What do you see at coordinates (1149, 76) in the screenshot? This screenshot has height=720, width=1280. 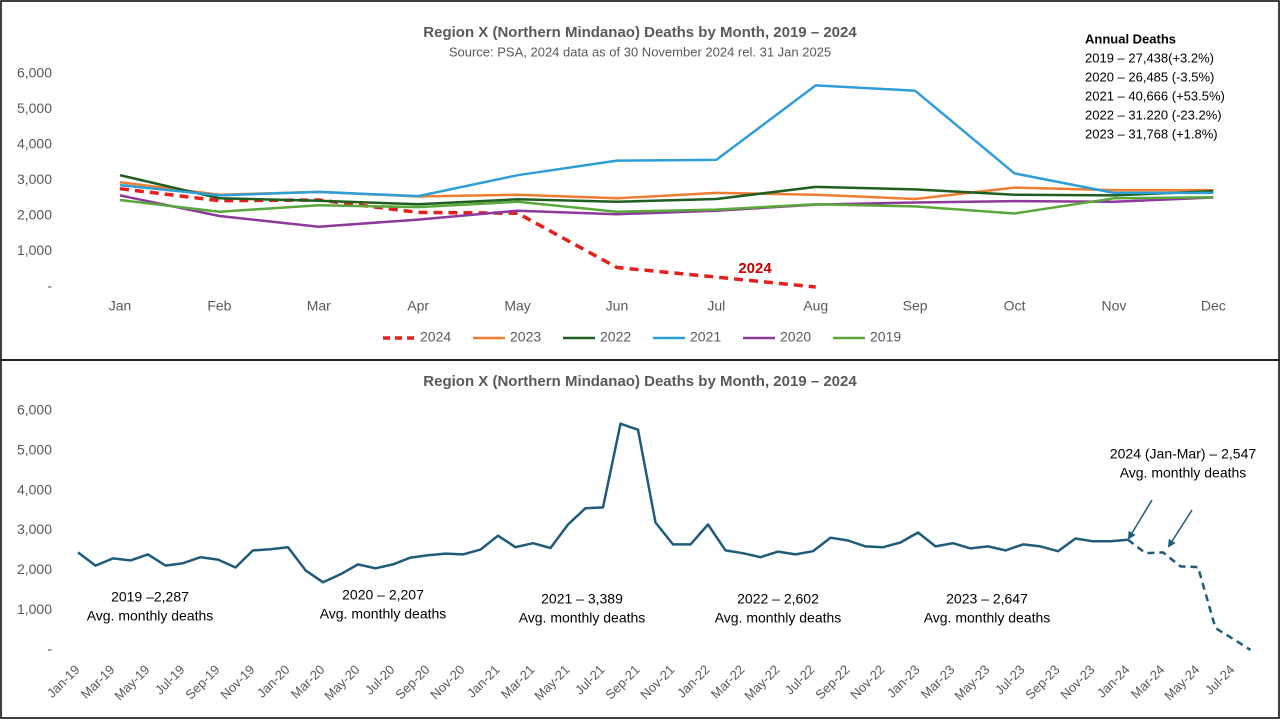 I see `annual-deaths-line: 2020 – 26,485 (-3.5%)` at bounding box center [1149, 76].